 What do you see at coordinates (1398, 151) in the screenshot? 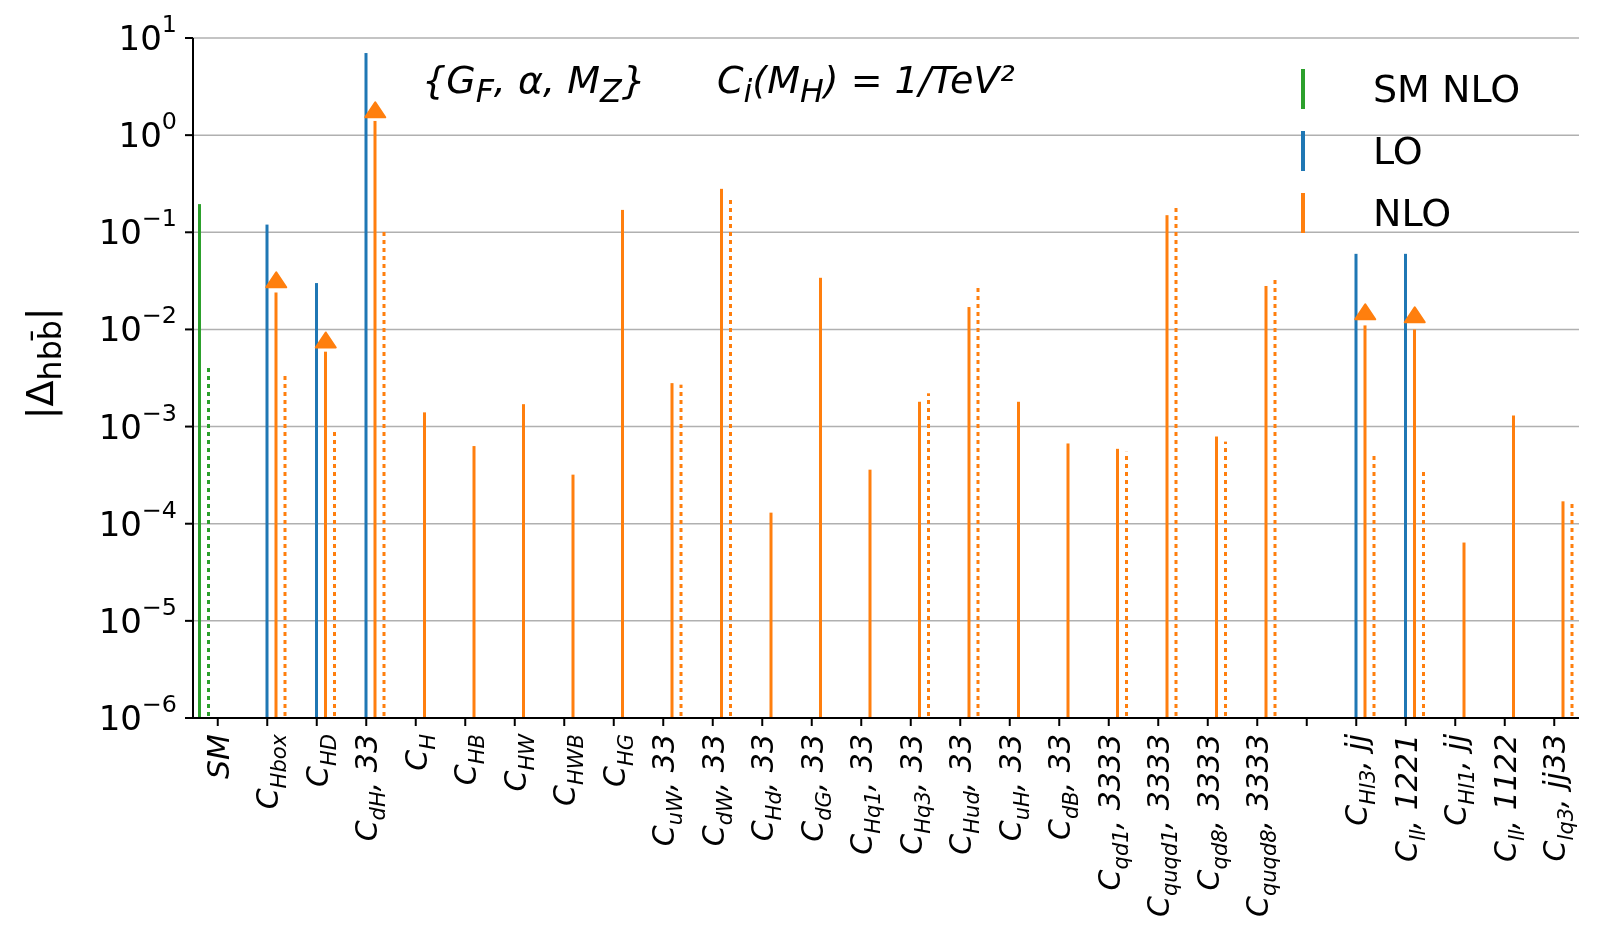
I see `legend-label: LO` at bounding box center [1398, 151].